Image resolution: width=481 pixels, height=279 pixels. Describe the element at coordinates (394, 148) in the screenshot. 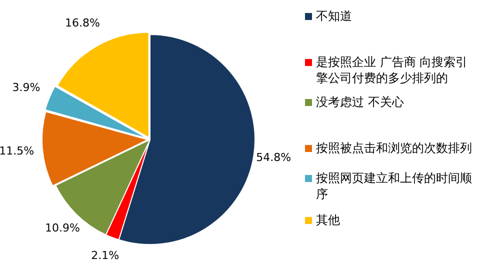

I see `legend-label: 按照被点击和浏览的次数排列` at that location.